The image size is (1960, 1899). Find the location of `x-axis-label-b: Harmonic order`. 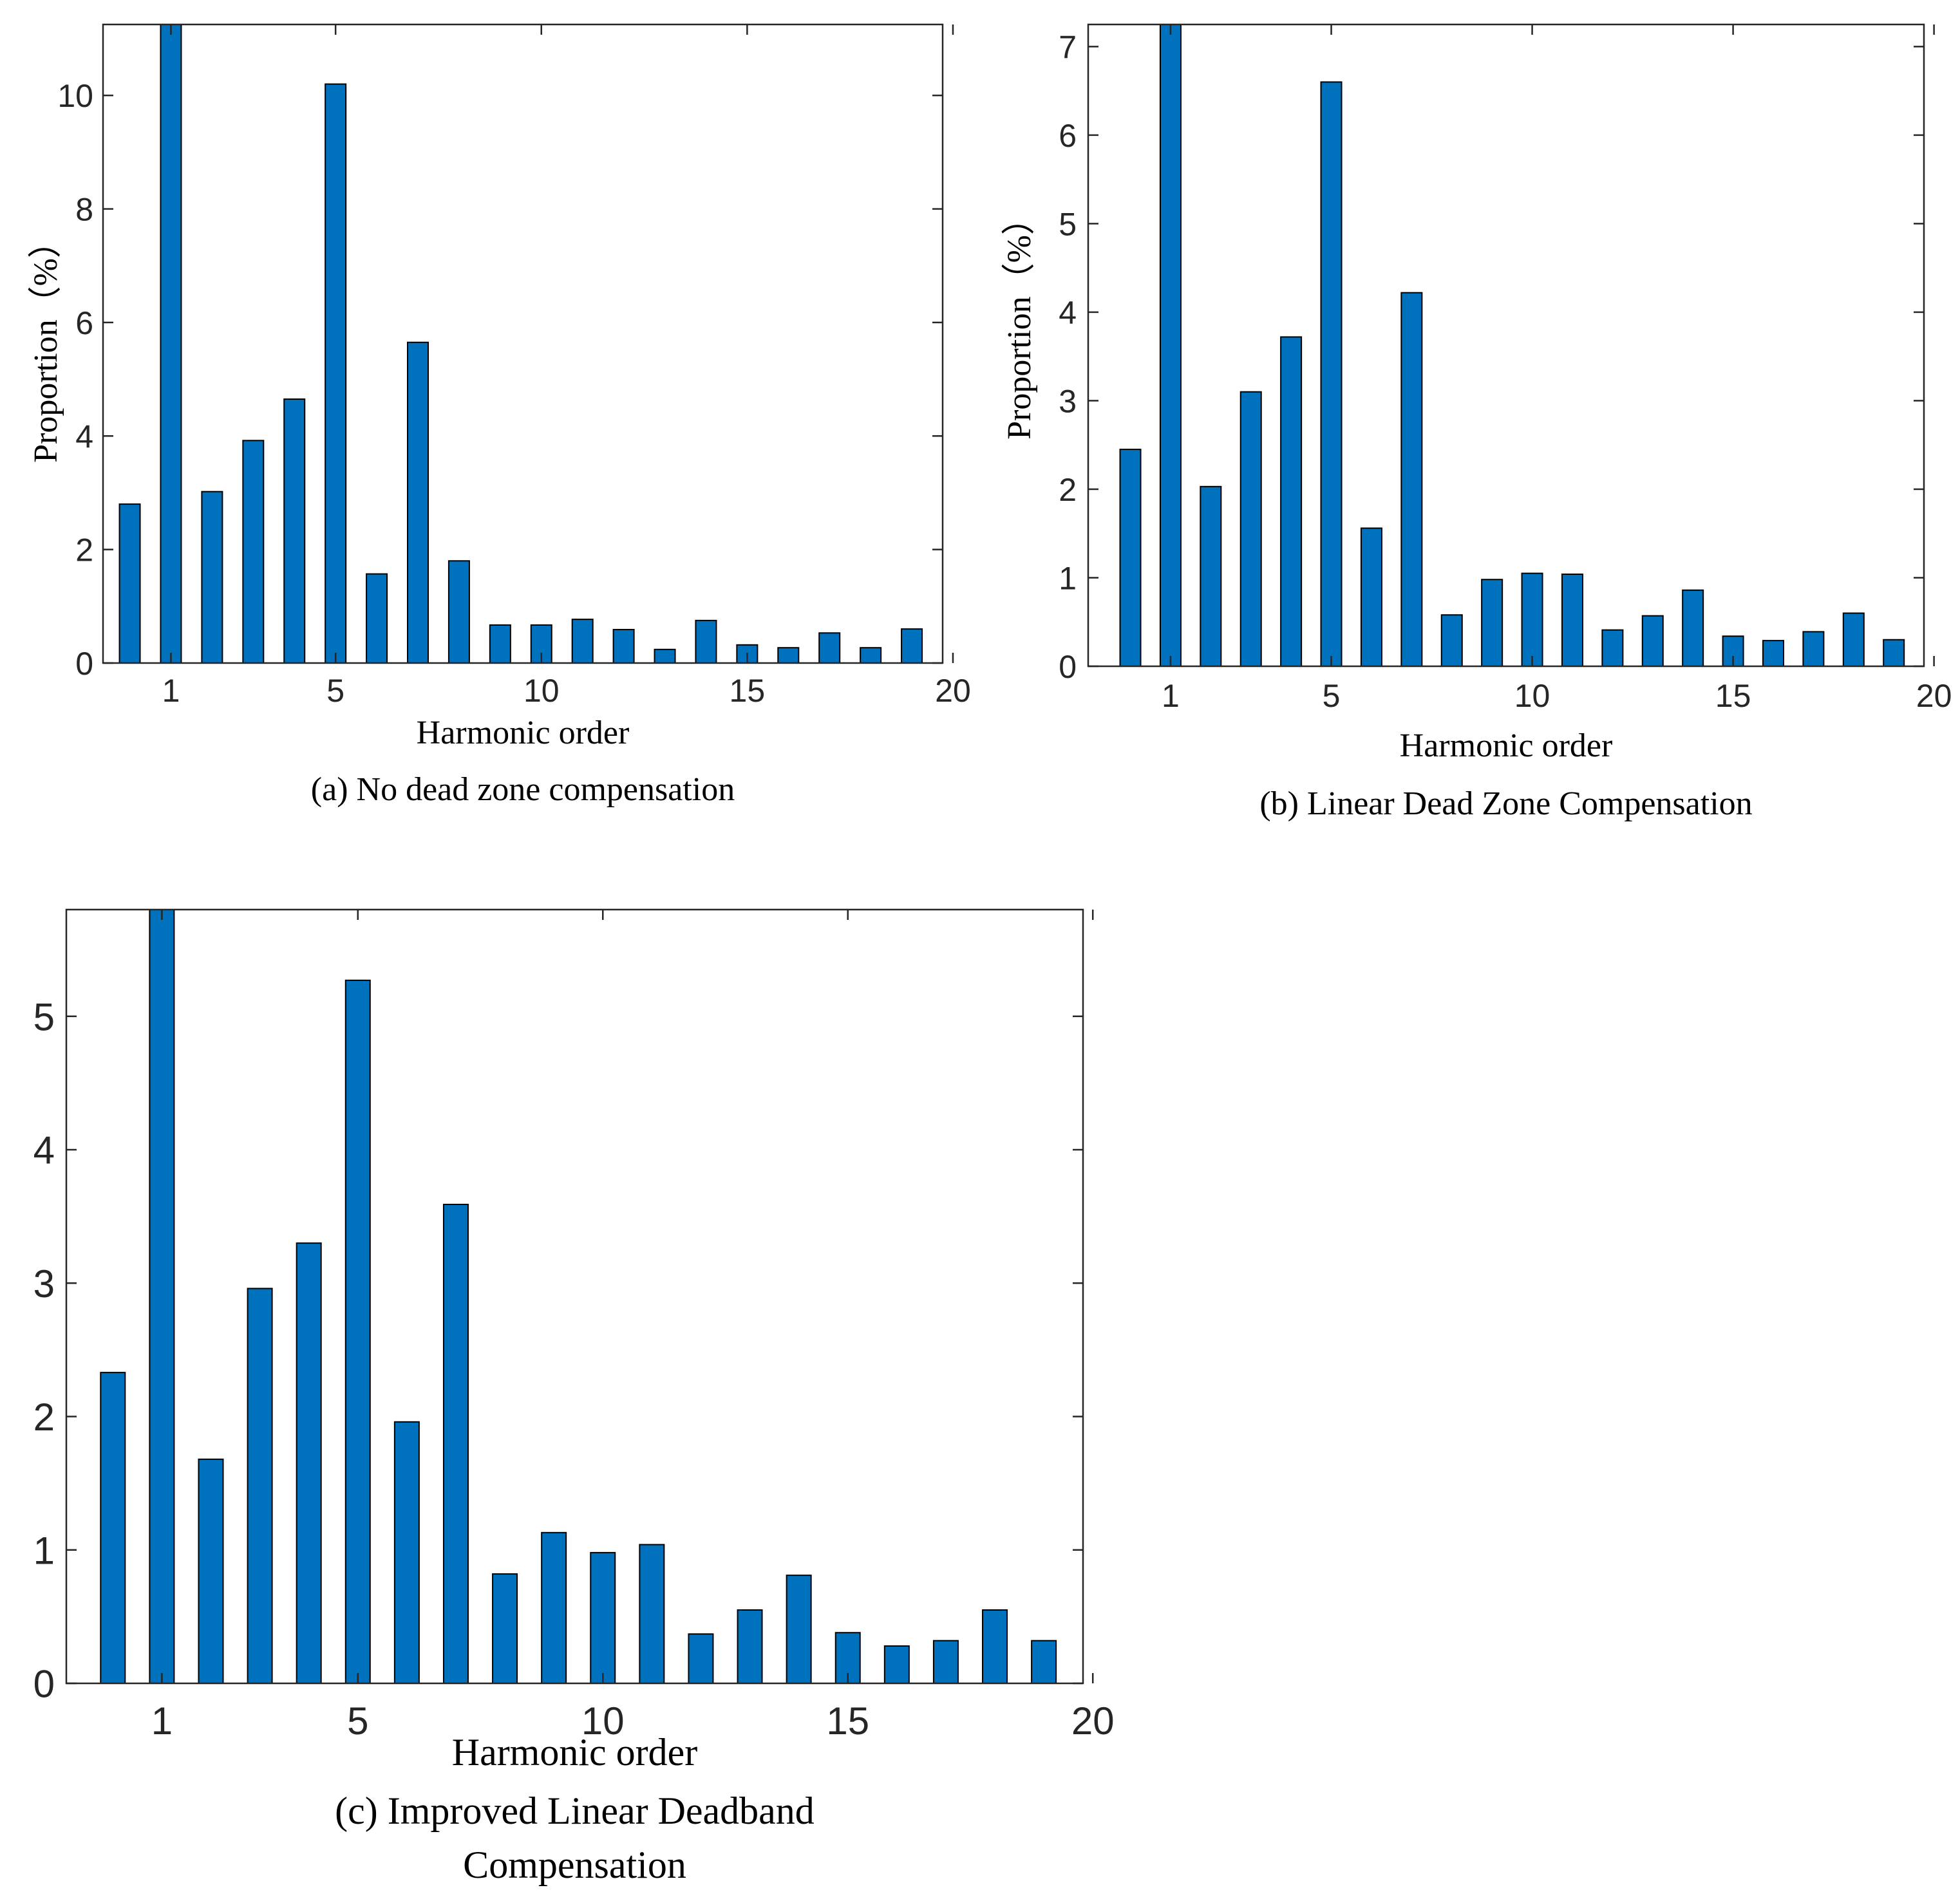

x-axis-label-b: Harmonic order is located at coordinates (1506, 745).